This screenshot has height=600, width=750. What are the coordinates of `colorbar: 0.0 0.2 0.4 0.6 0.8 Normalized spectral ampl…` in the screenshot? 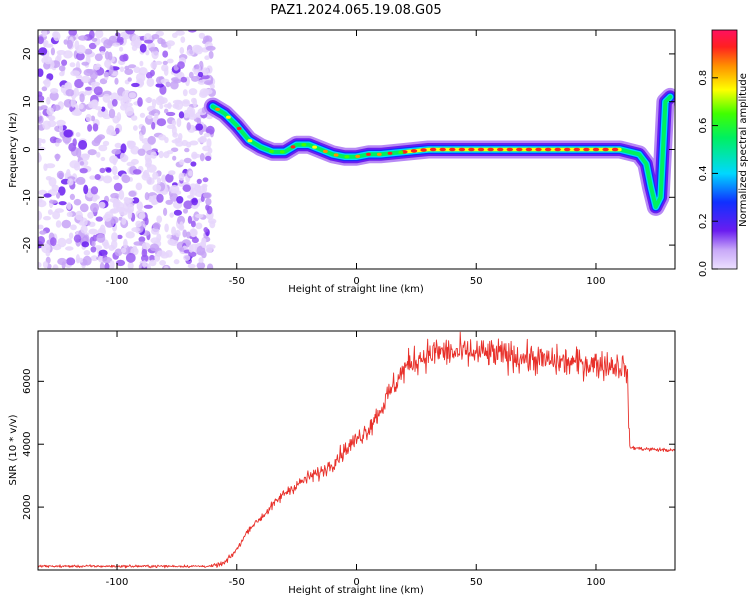 It's located at (723, 153).